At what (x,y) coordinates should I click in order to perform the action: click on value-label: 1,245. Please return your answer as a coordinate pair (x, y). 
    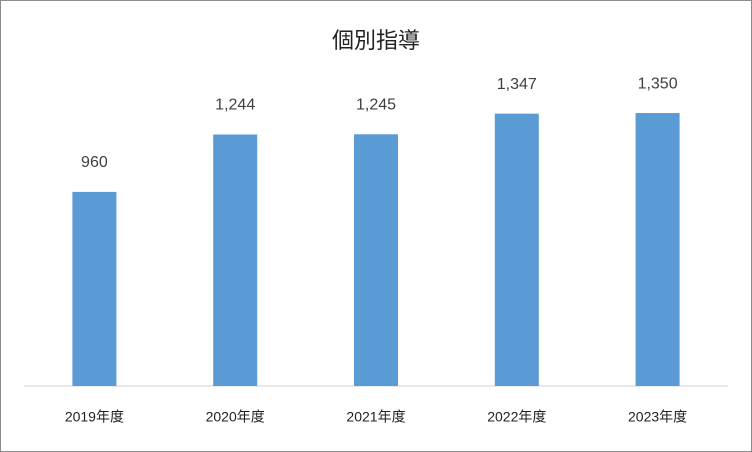
    Looking at the image, I should click on (376, 104).